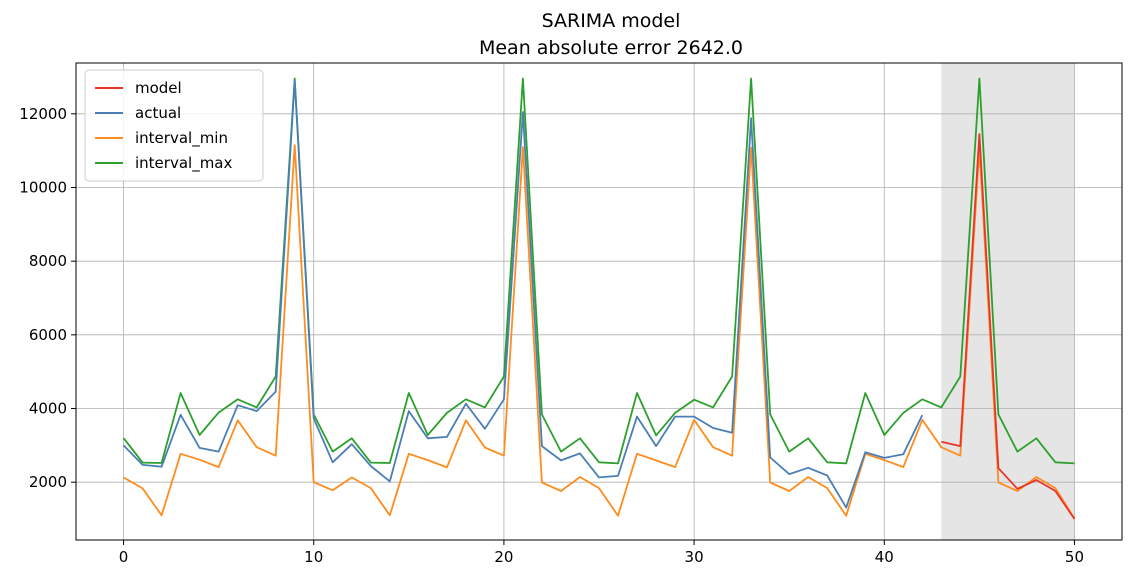 The image size is (1144, 588). Describe the element at coordinates (611, 21) in the screenshot. I see `chart-title: SARIMA model` at that location.